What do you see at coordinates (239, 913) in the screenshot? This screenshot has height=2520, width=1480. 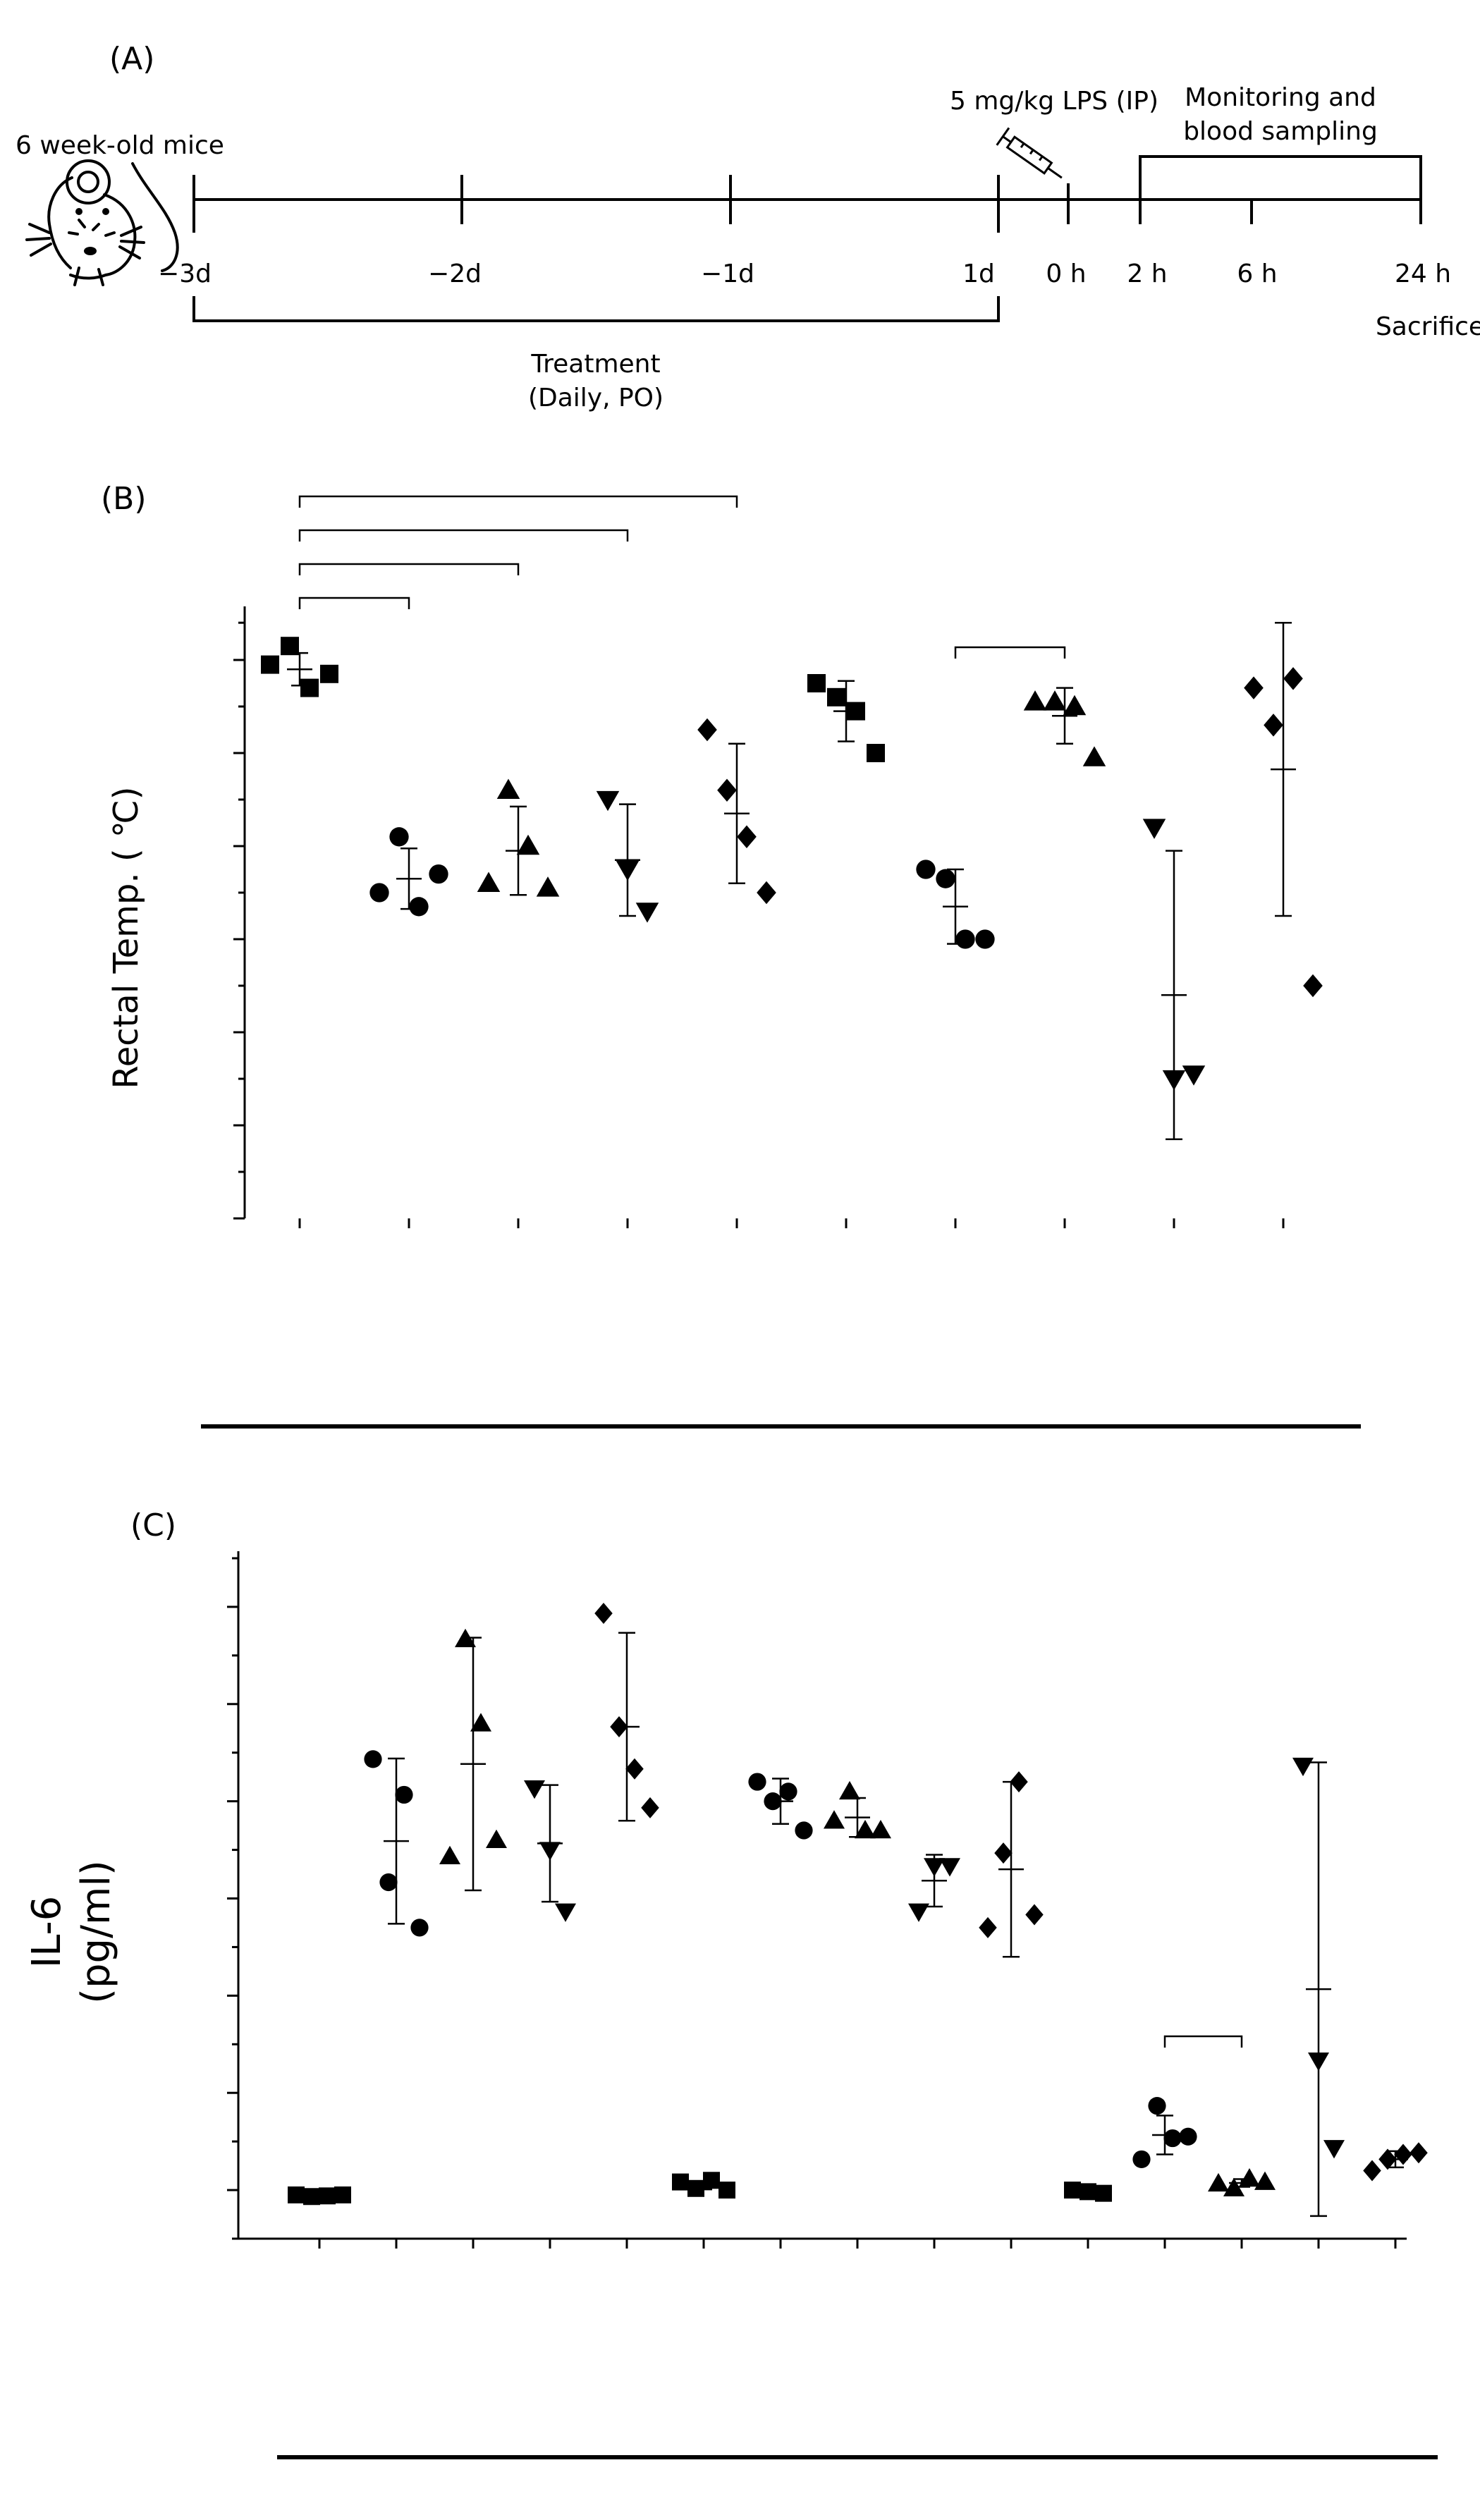 I see `y-axis` at bounding box center [239, 913].